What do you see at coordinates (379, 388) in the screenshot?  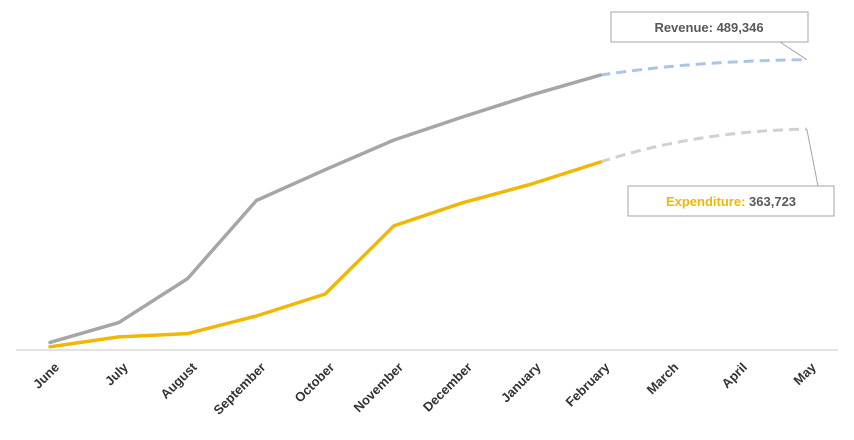 I see `x-tick-label: November` at bounding box center [379, 388].